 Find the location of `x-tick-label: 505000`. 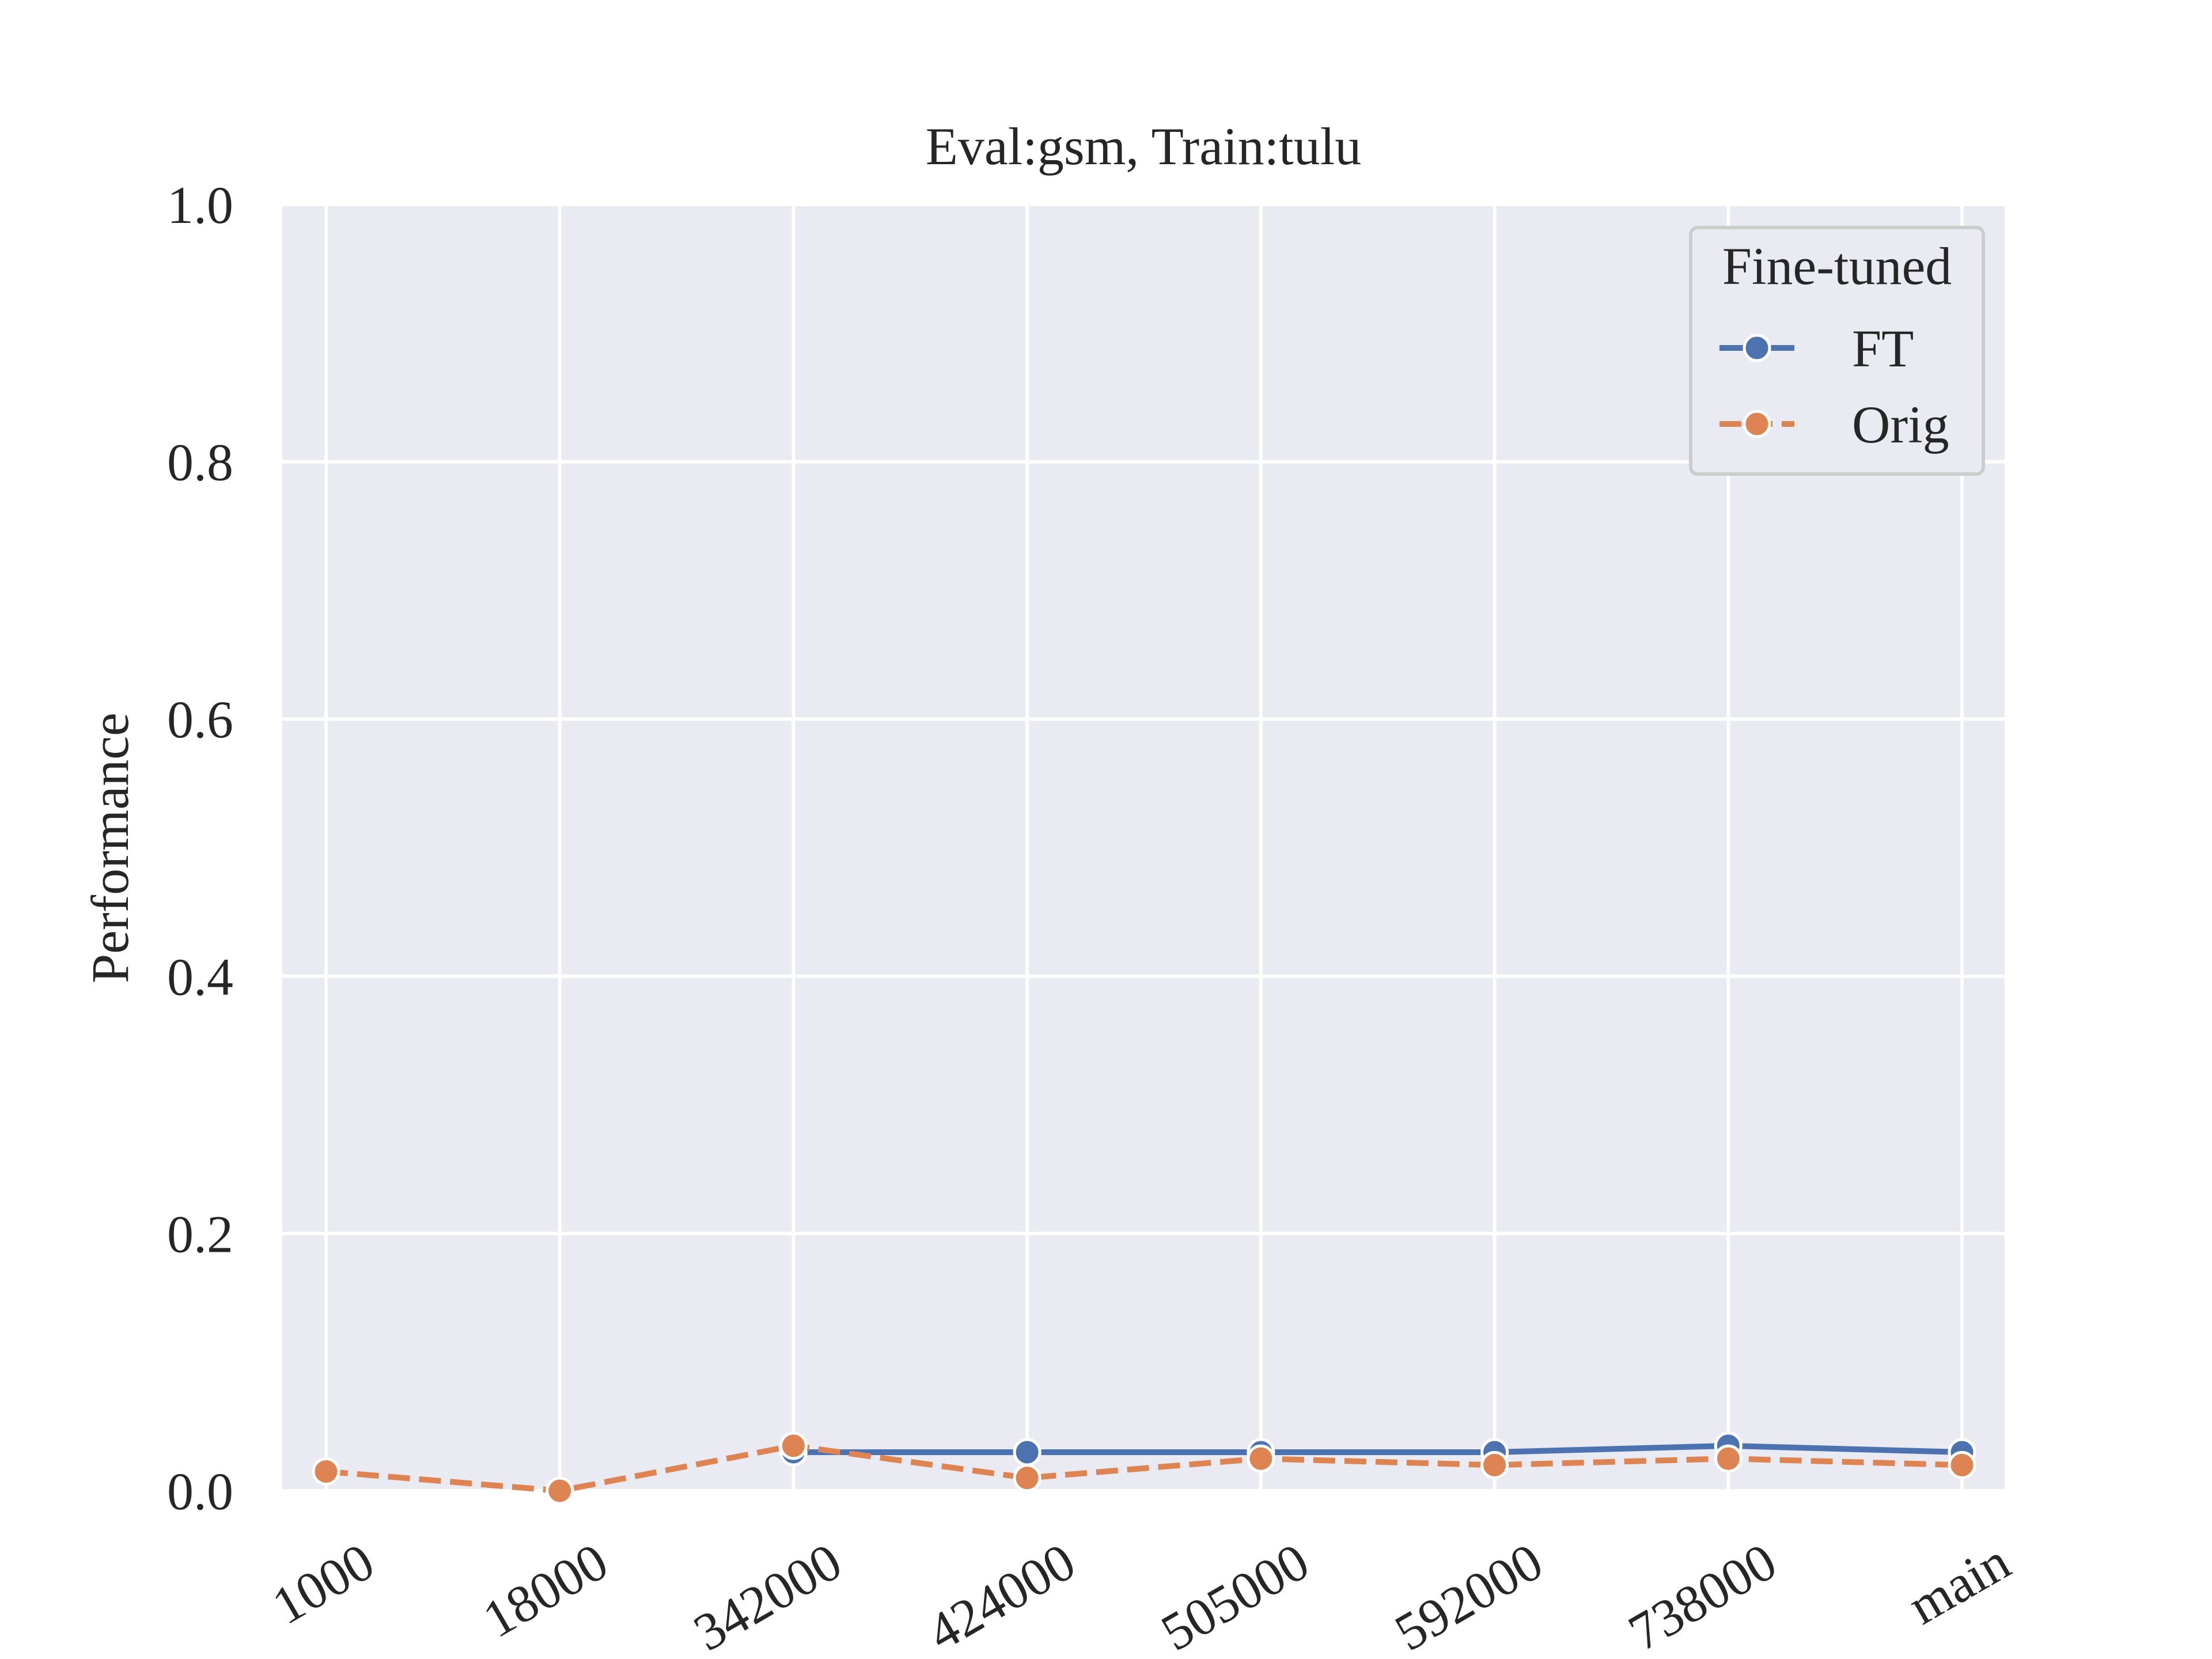

x-tick-label: 505000 is located at coordinates (1235, 1595).